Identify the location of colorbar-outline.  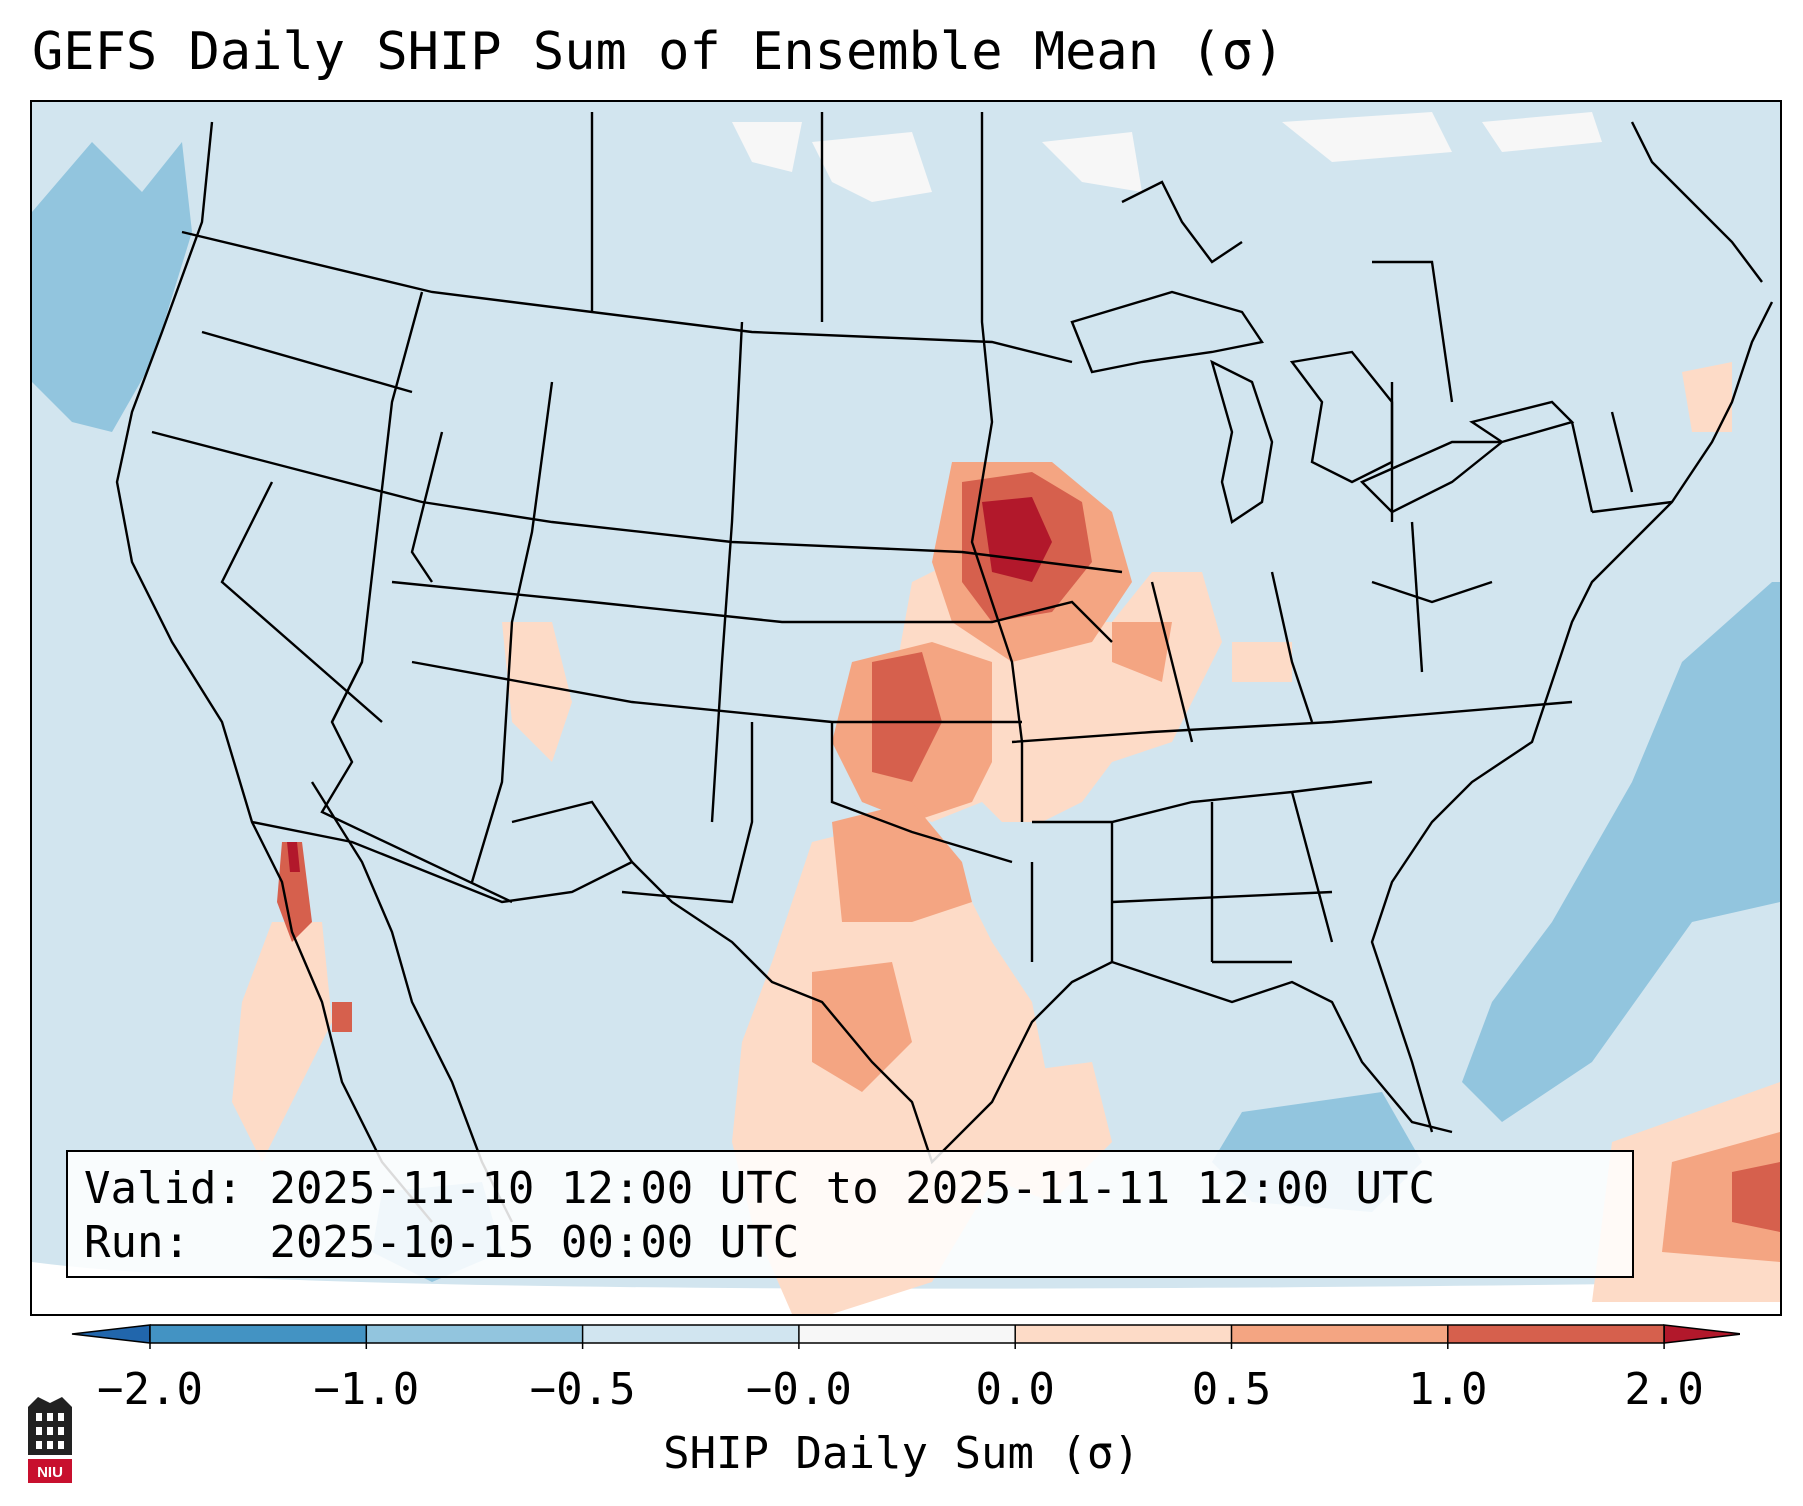
(907, 1334).